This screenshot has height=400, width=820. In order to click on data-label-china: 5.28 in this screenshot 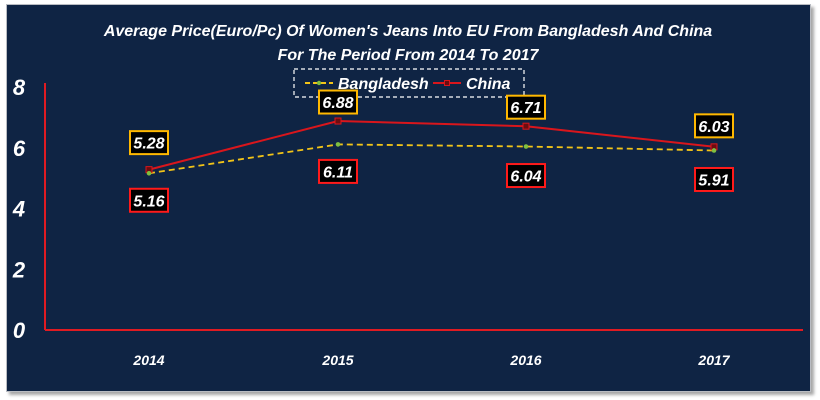, I will do `click(148, 144)`.